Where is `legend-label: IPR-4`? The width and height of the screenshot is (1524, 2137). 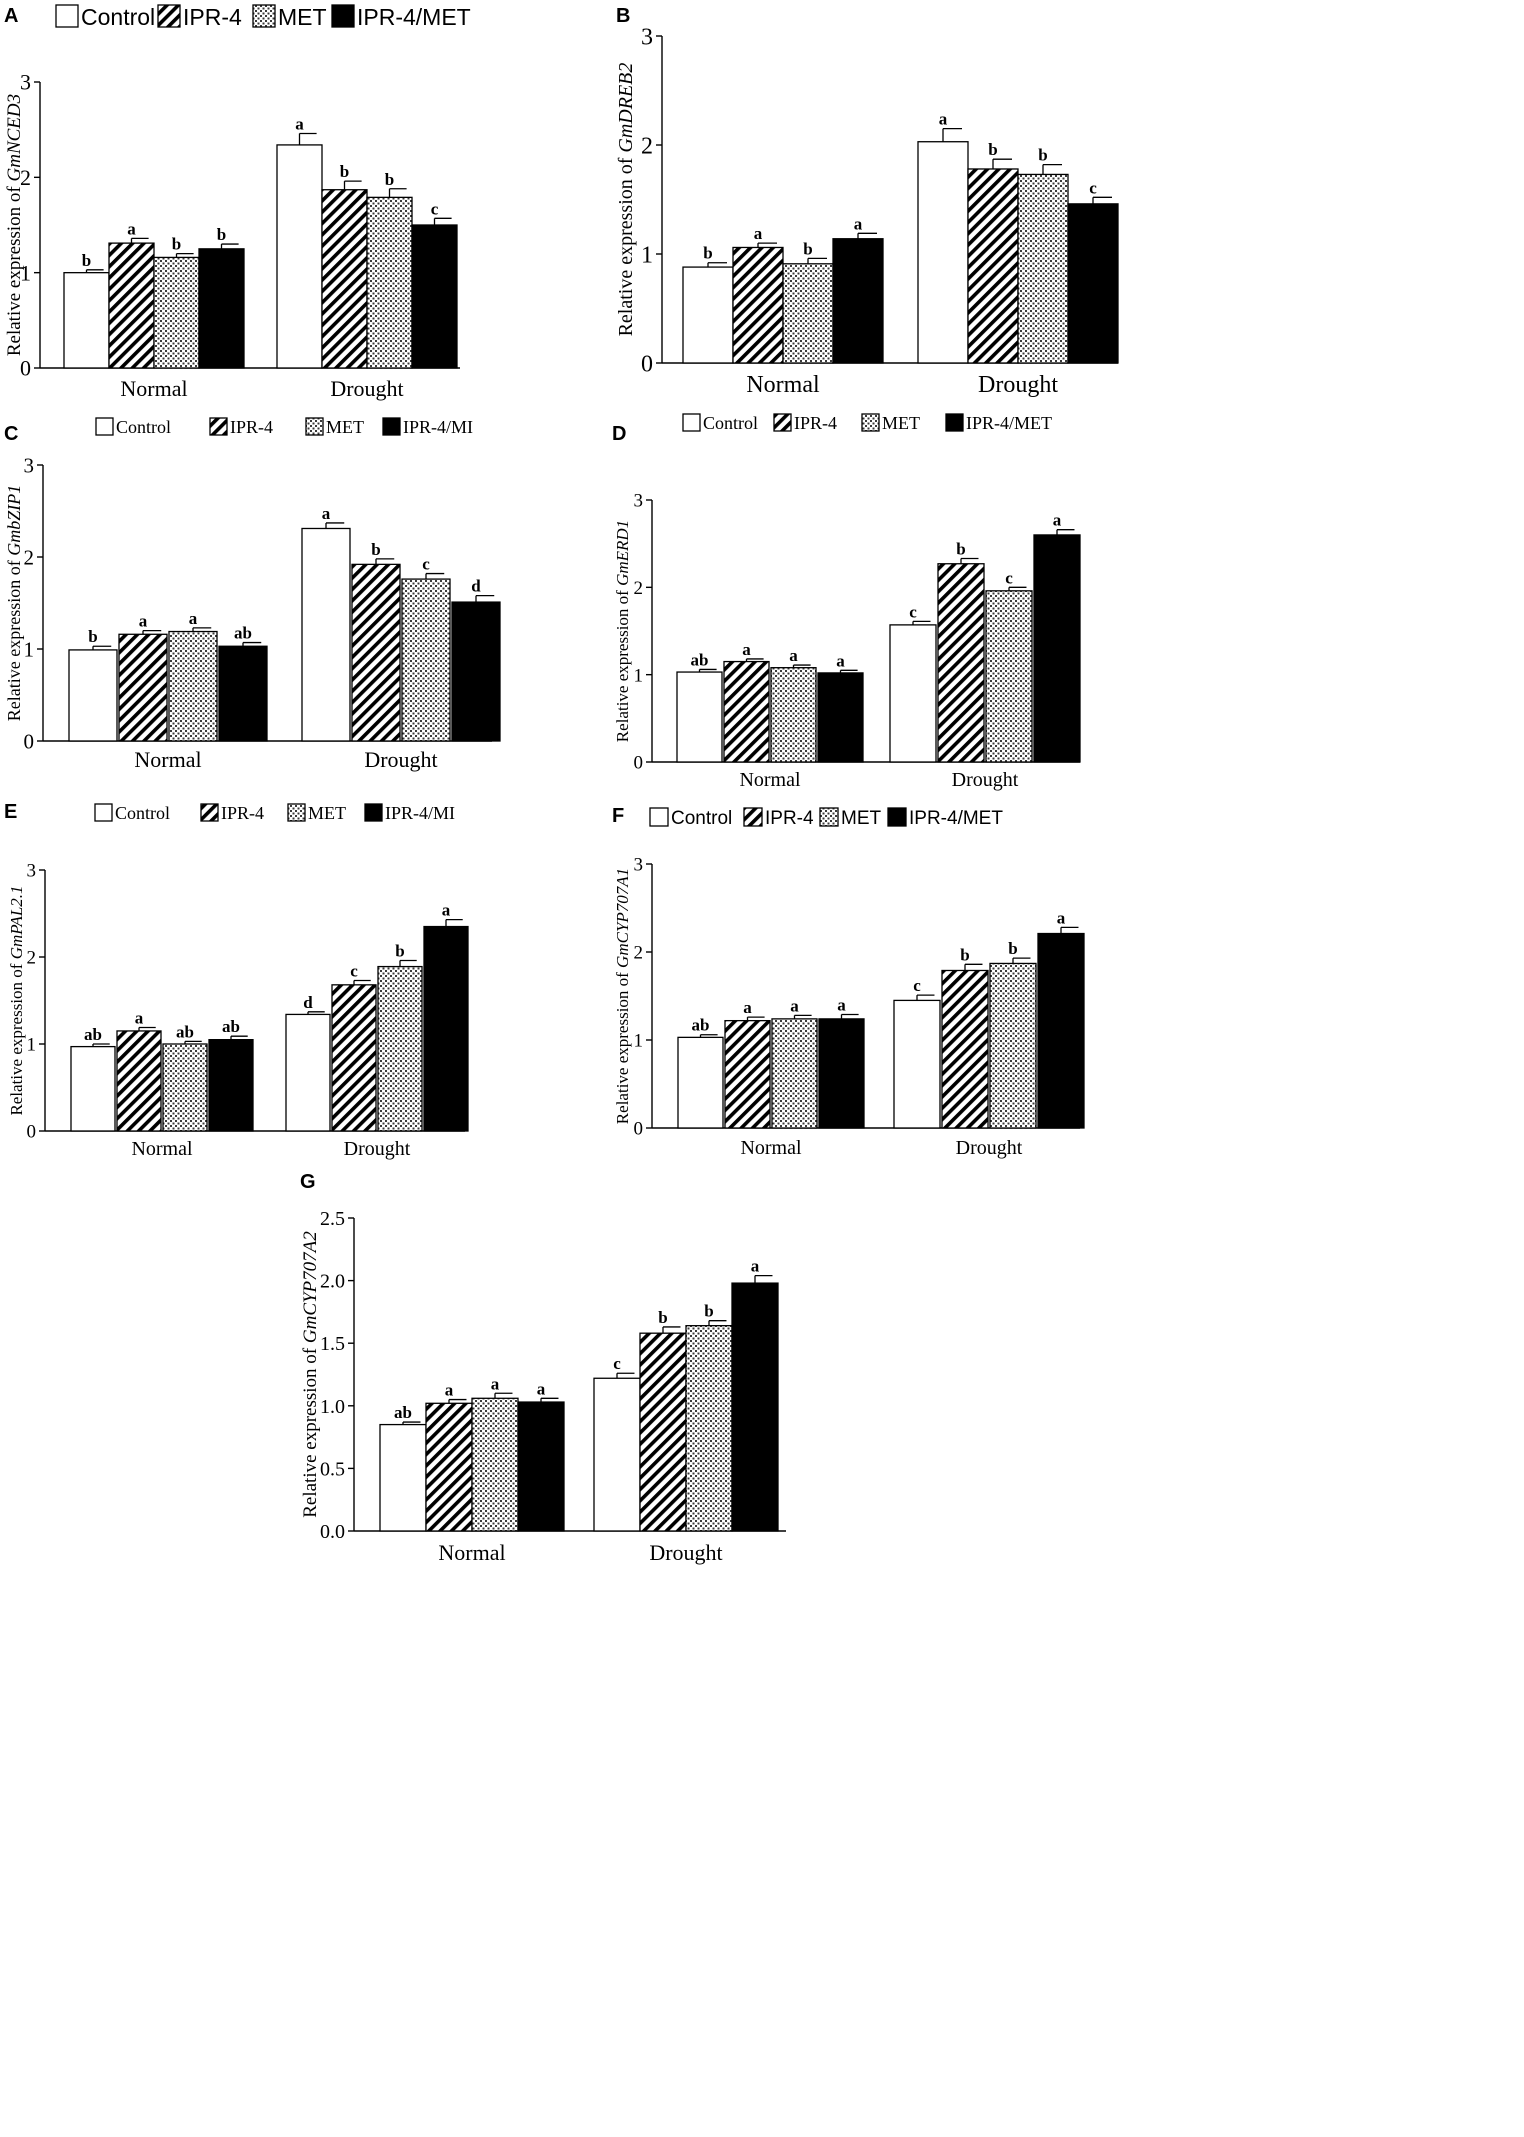
legend-label: IPR-4 is located at coordinates (242, 813).